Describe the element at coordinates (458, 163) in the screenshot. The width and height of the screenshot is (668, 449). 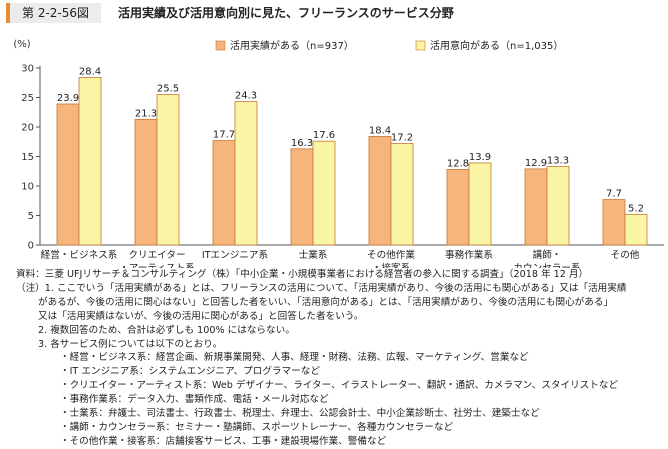
I see `data-label: 12.8` at that location.